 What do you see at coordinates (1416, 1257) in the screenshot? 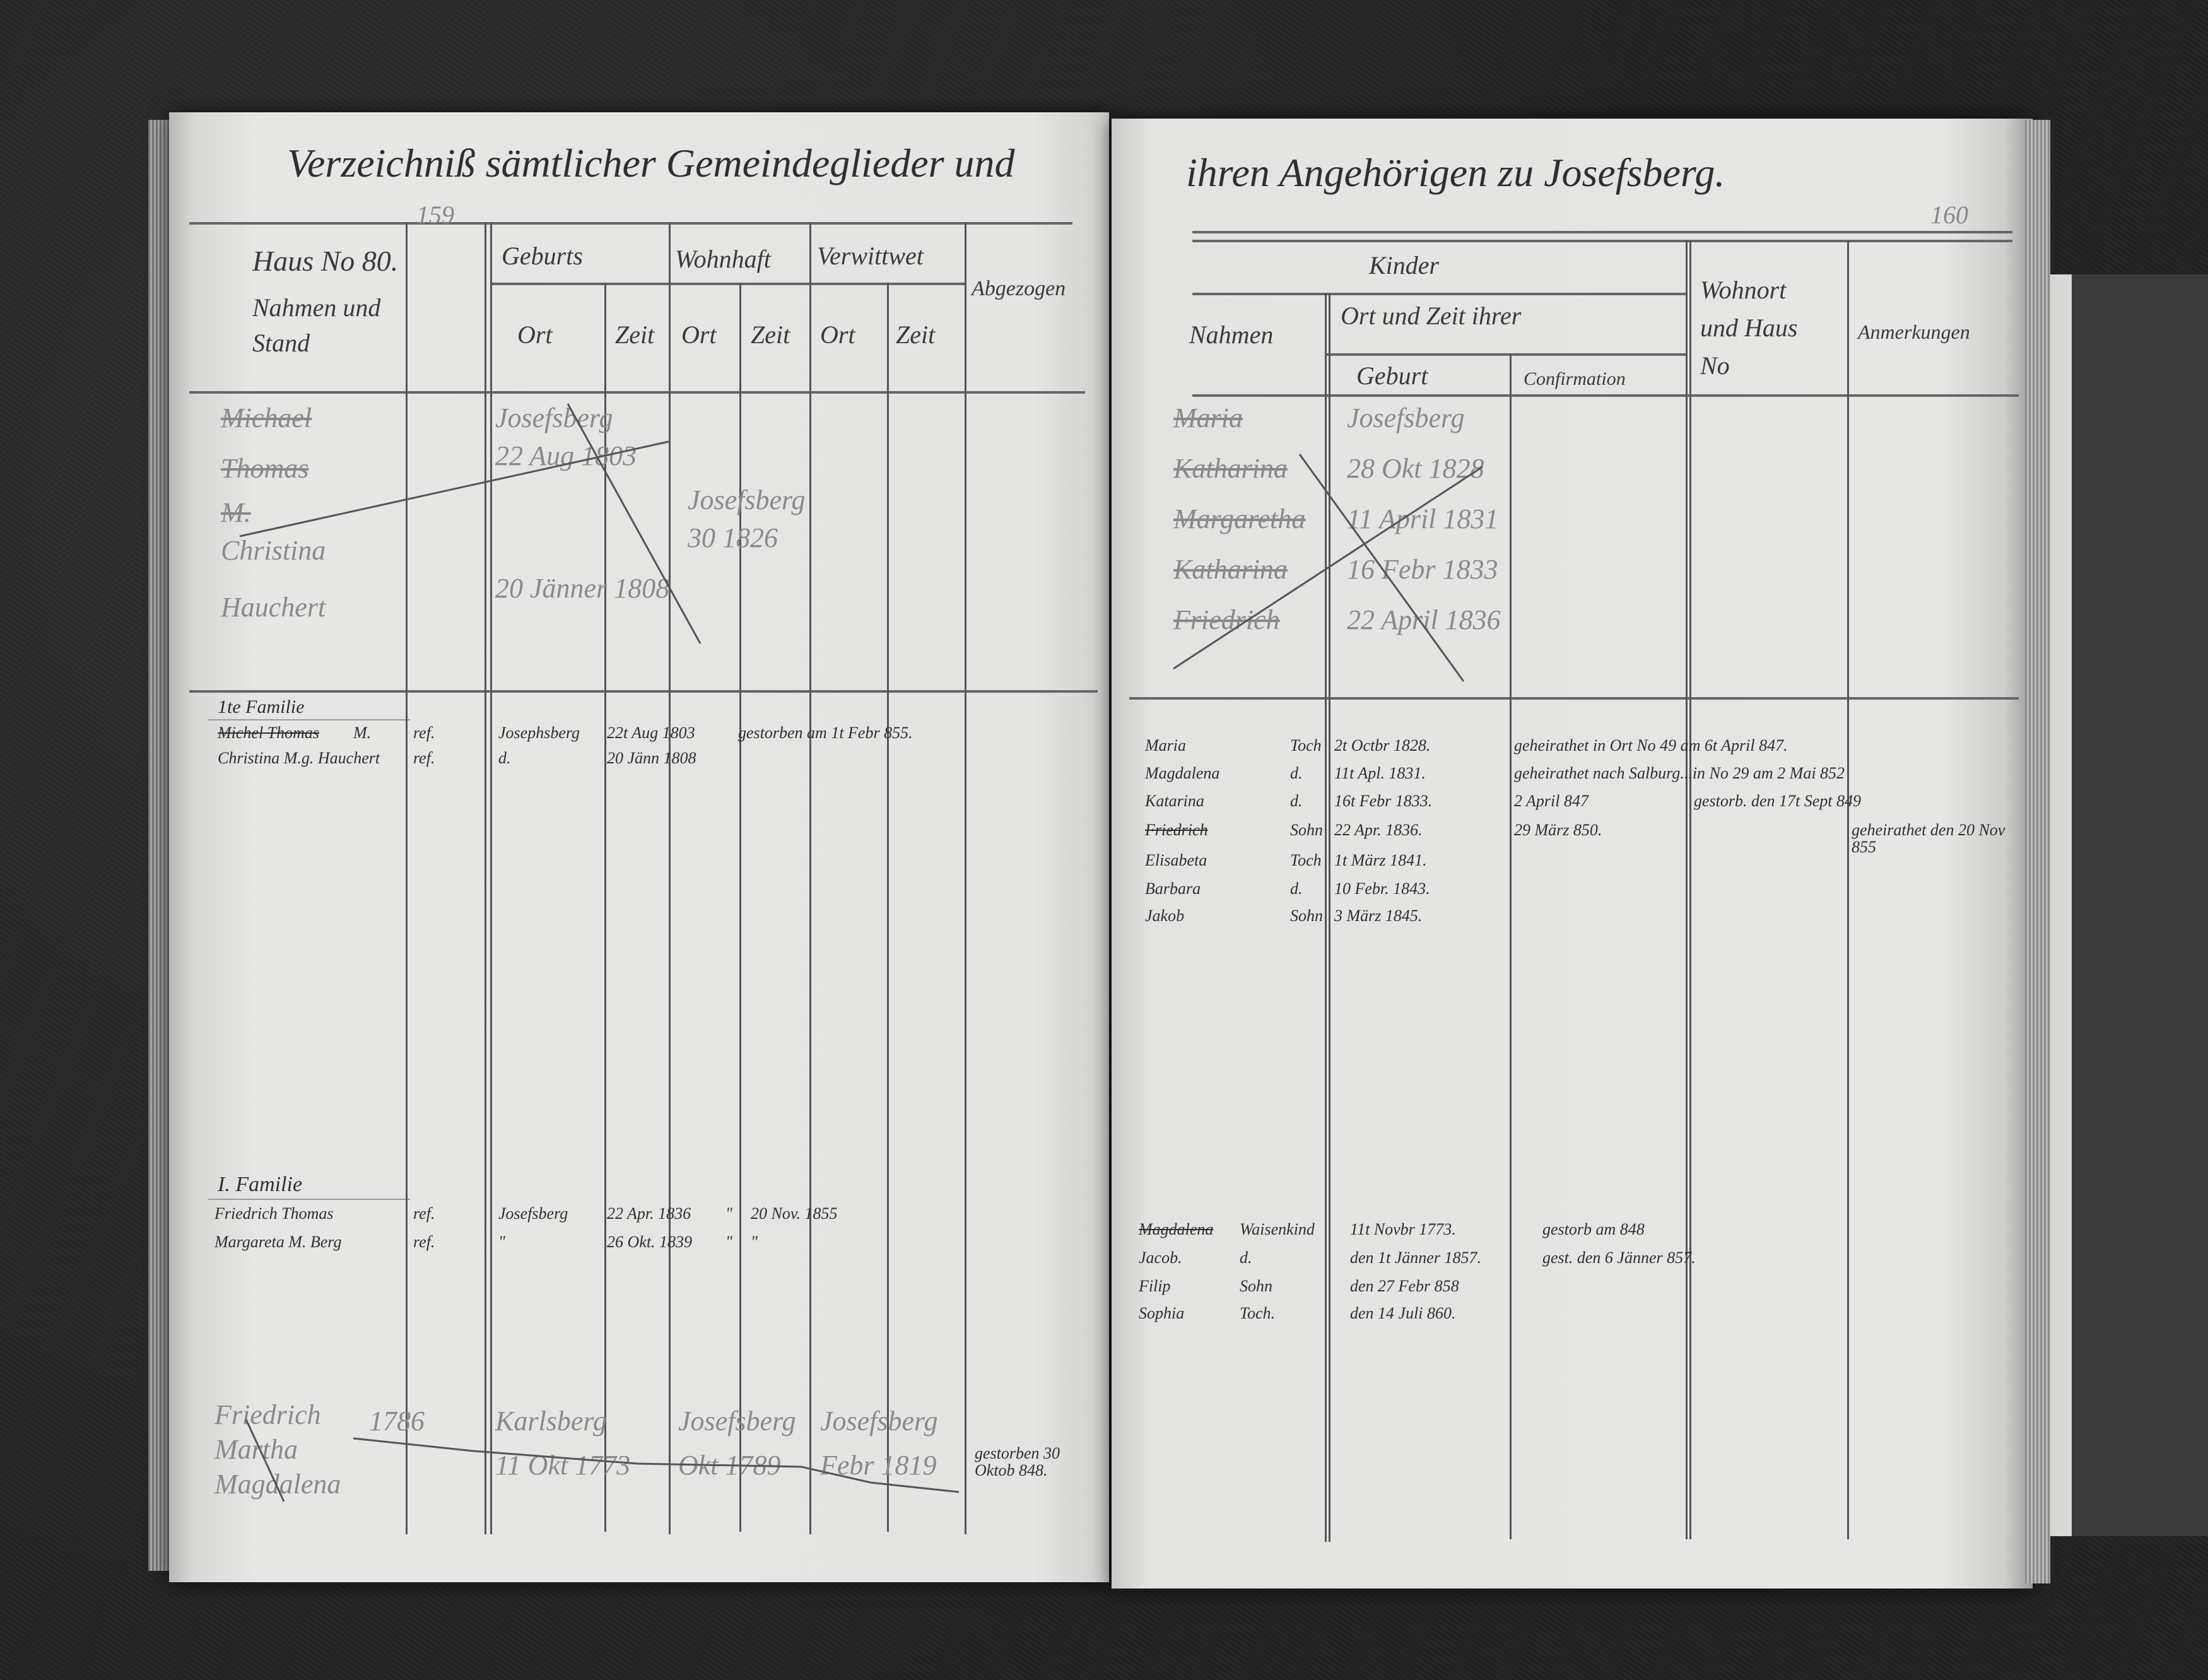
I see `child-birth: den 1t Jänner 1857.` at bounding box center [1416, 1257].